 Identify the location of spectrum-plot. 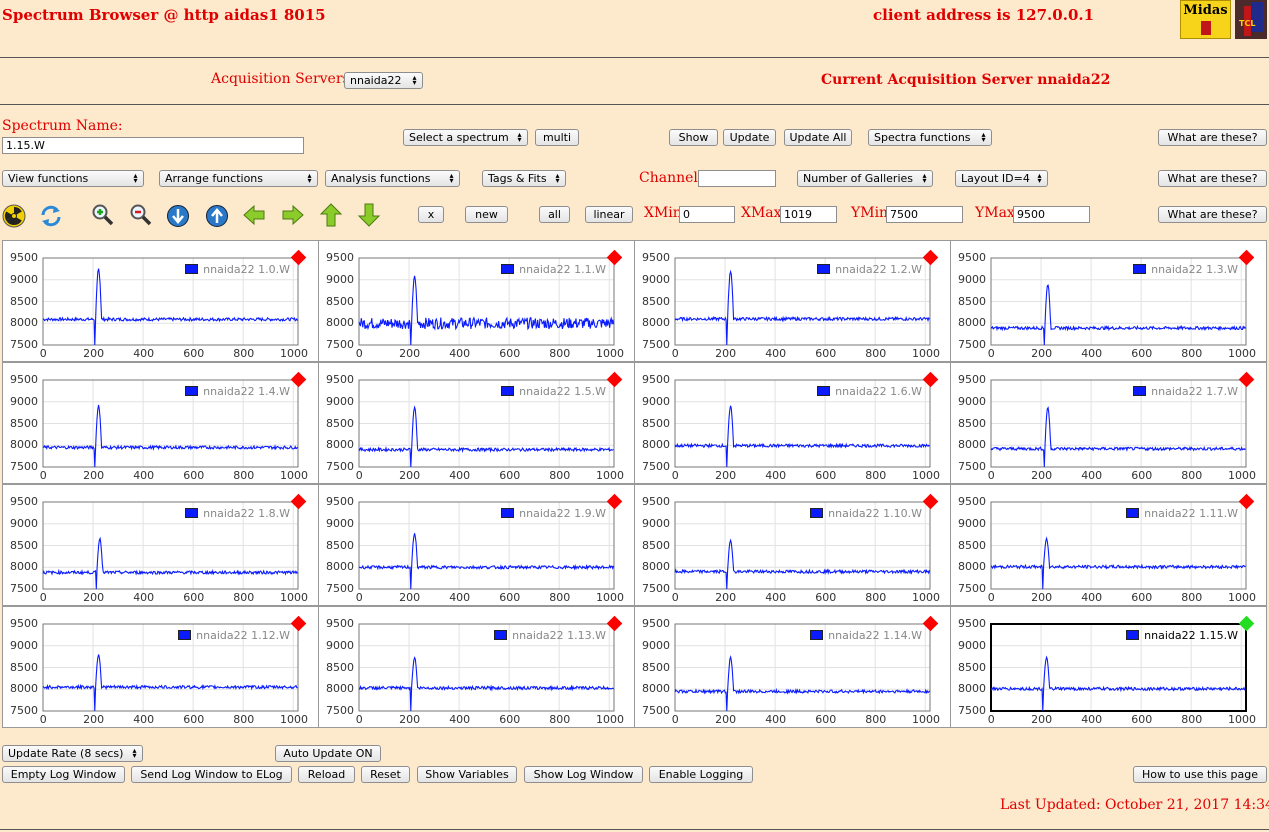
(1122, 419).